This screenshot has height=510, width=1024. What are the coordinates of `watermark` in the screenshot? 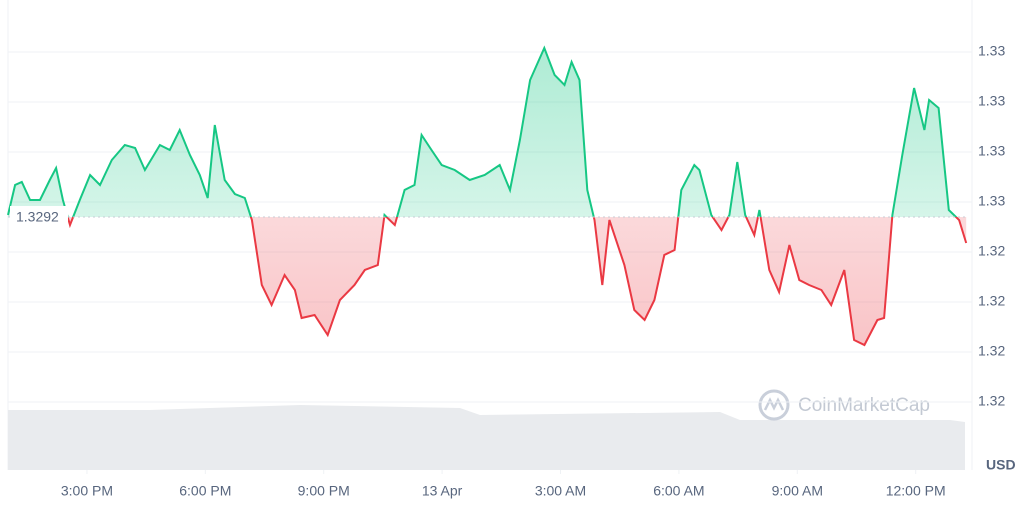 It's located at (774, 405).